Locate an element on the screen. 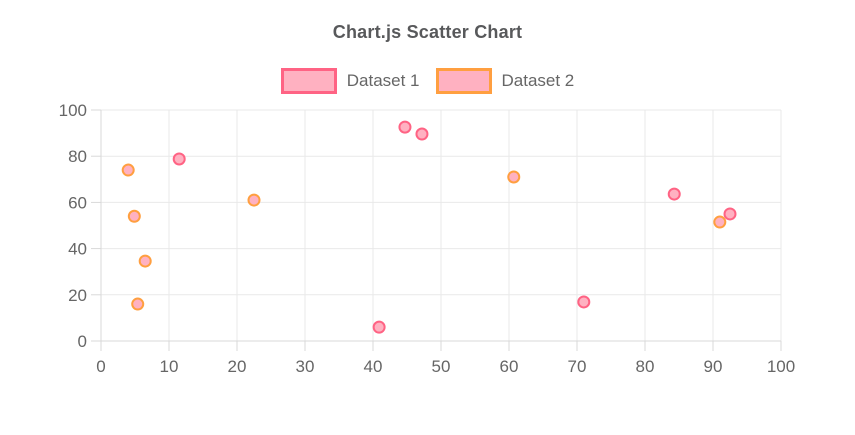 The image size is (855, 435). x-tick-label: 0 is located at coordinates (100, 366).